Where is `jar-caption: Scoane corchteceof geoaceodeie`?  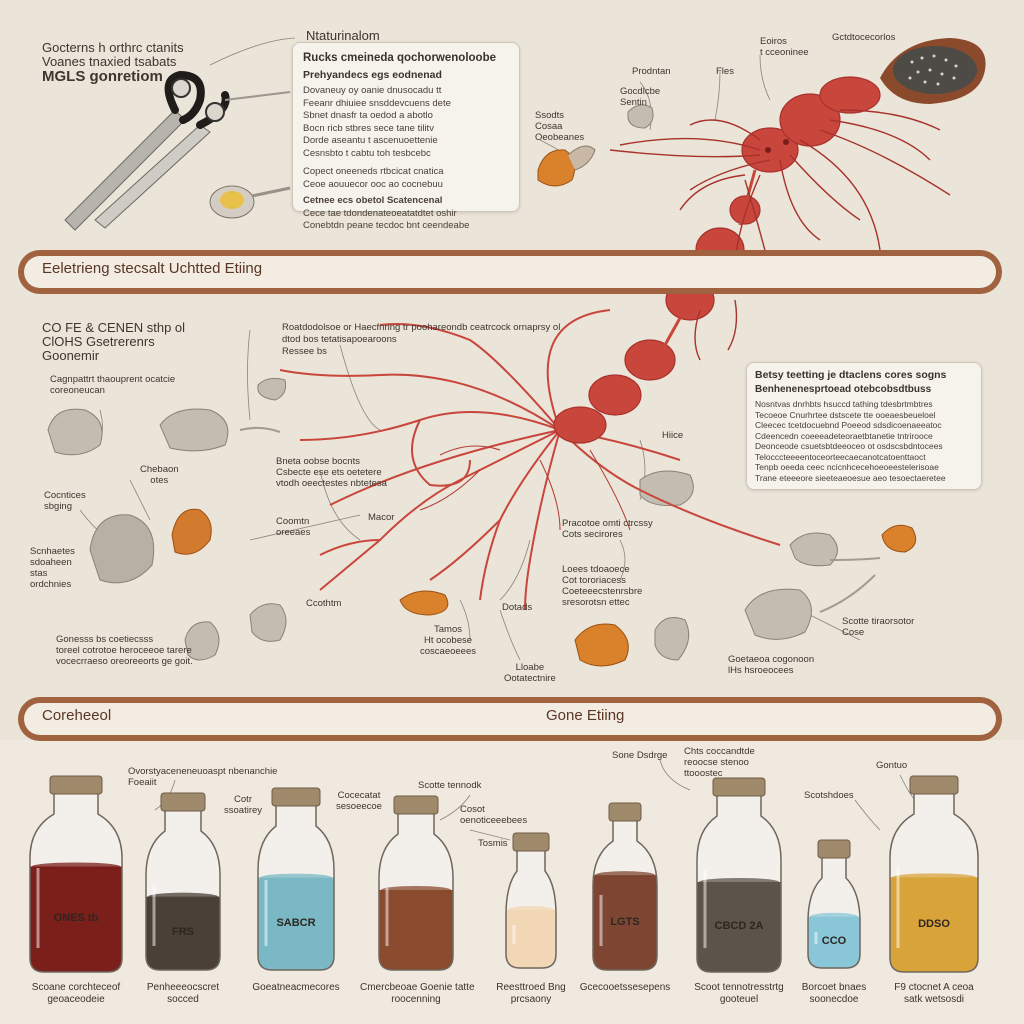 jar-caption: Scoane corchteceof geoaceodeie is located at coordinates (76, 993).